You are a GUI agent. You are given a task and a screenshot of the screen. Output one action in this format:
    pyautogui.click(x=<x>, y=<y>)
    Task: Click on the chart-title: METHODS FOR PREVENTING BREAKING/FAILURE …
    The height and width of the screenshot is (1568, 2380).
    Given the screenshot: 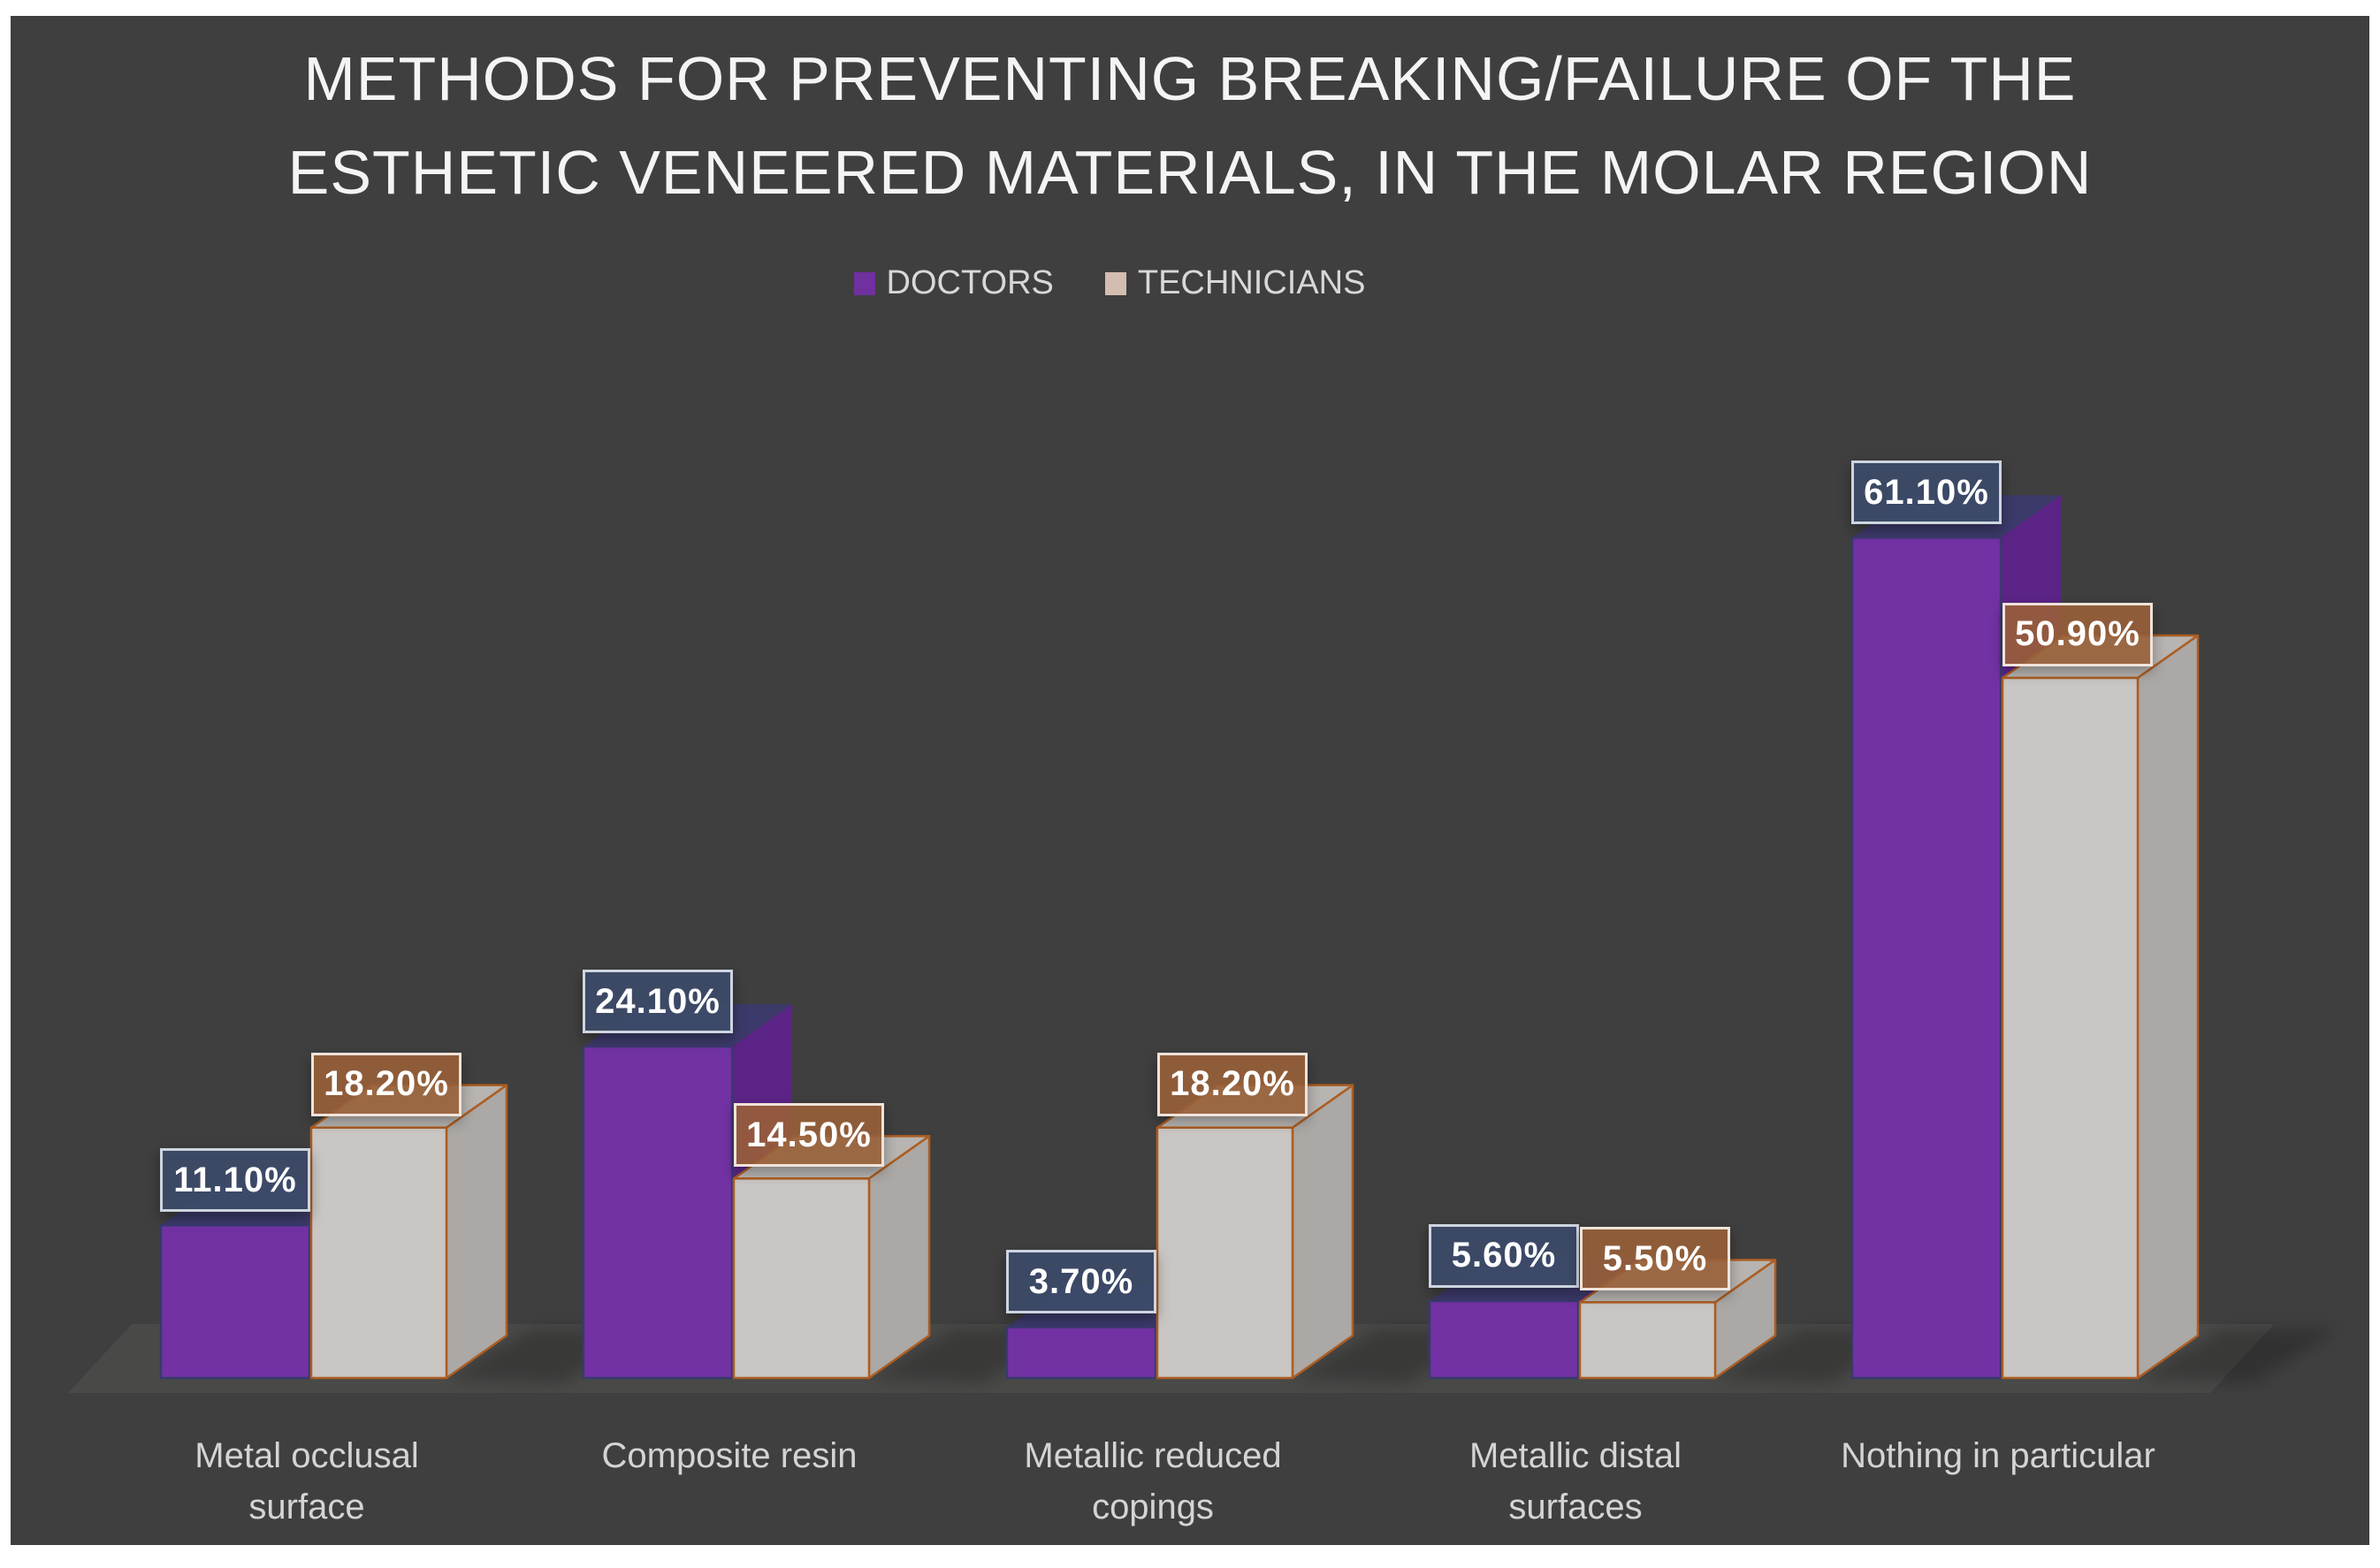 What is the action you would take?
    pyautogui.click(x=1190, y=126)
    